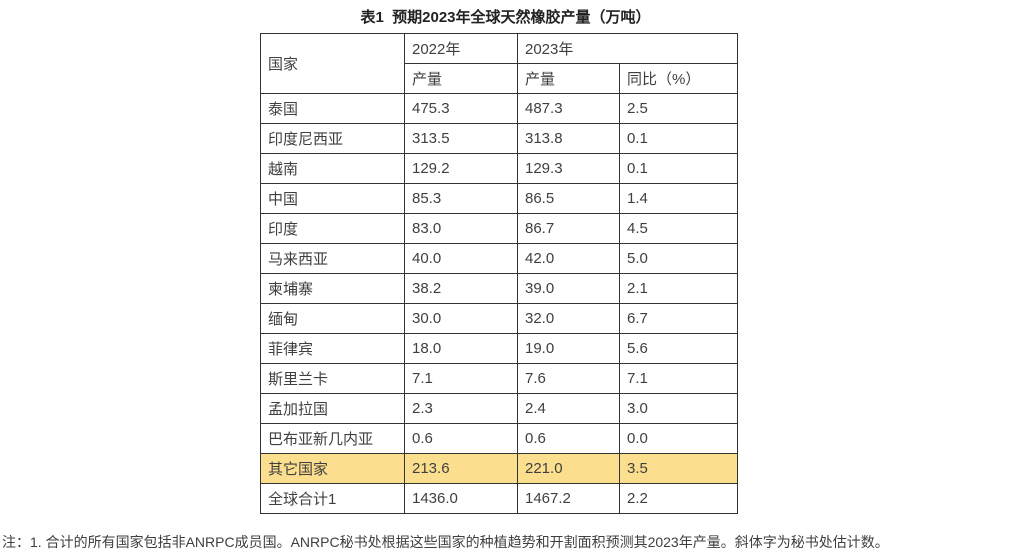 The height and width of the screenshot is (556, 1011). Describe the element at coordinates (678, 258) in the screenshot. I see `yoy-cell: 5.0` at that location.